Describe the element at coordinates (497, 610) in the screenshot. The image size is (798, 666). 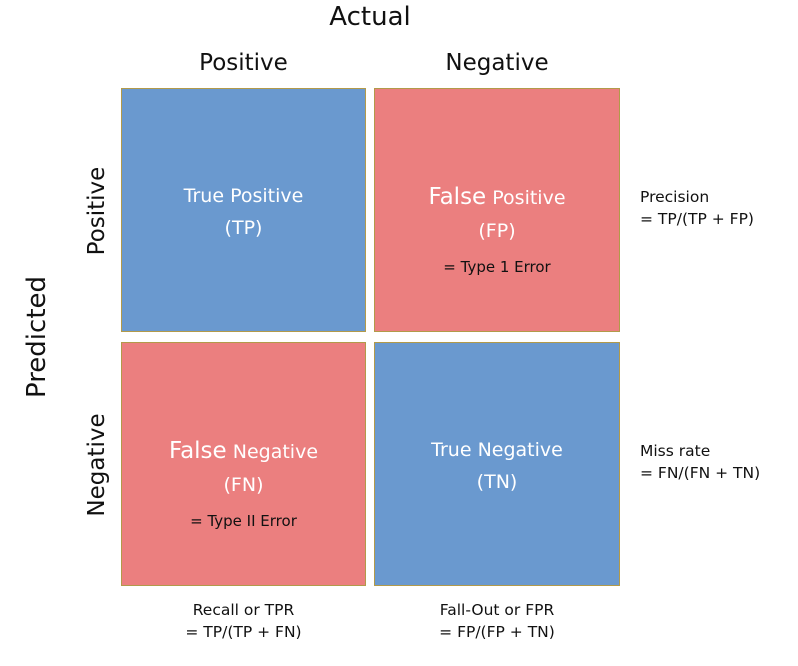
I see `fallout-name: Fall-Out or FPR` at that location.